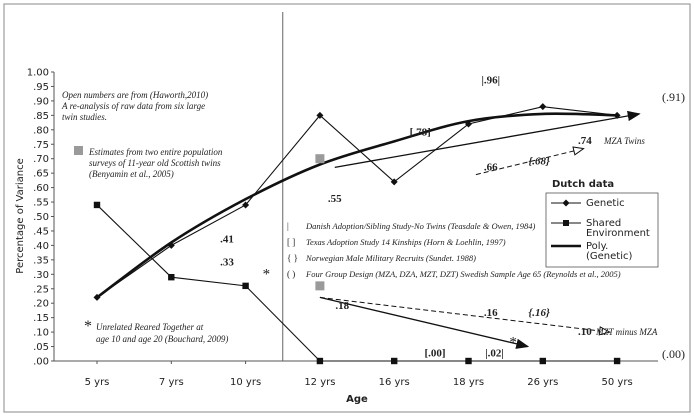  What do you see at coordinates (673, 97) in the screenshot?
I see `annotation-right-top: (.91)` at bounding box center [673, 97].